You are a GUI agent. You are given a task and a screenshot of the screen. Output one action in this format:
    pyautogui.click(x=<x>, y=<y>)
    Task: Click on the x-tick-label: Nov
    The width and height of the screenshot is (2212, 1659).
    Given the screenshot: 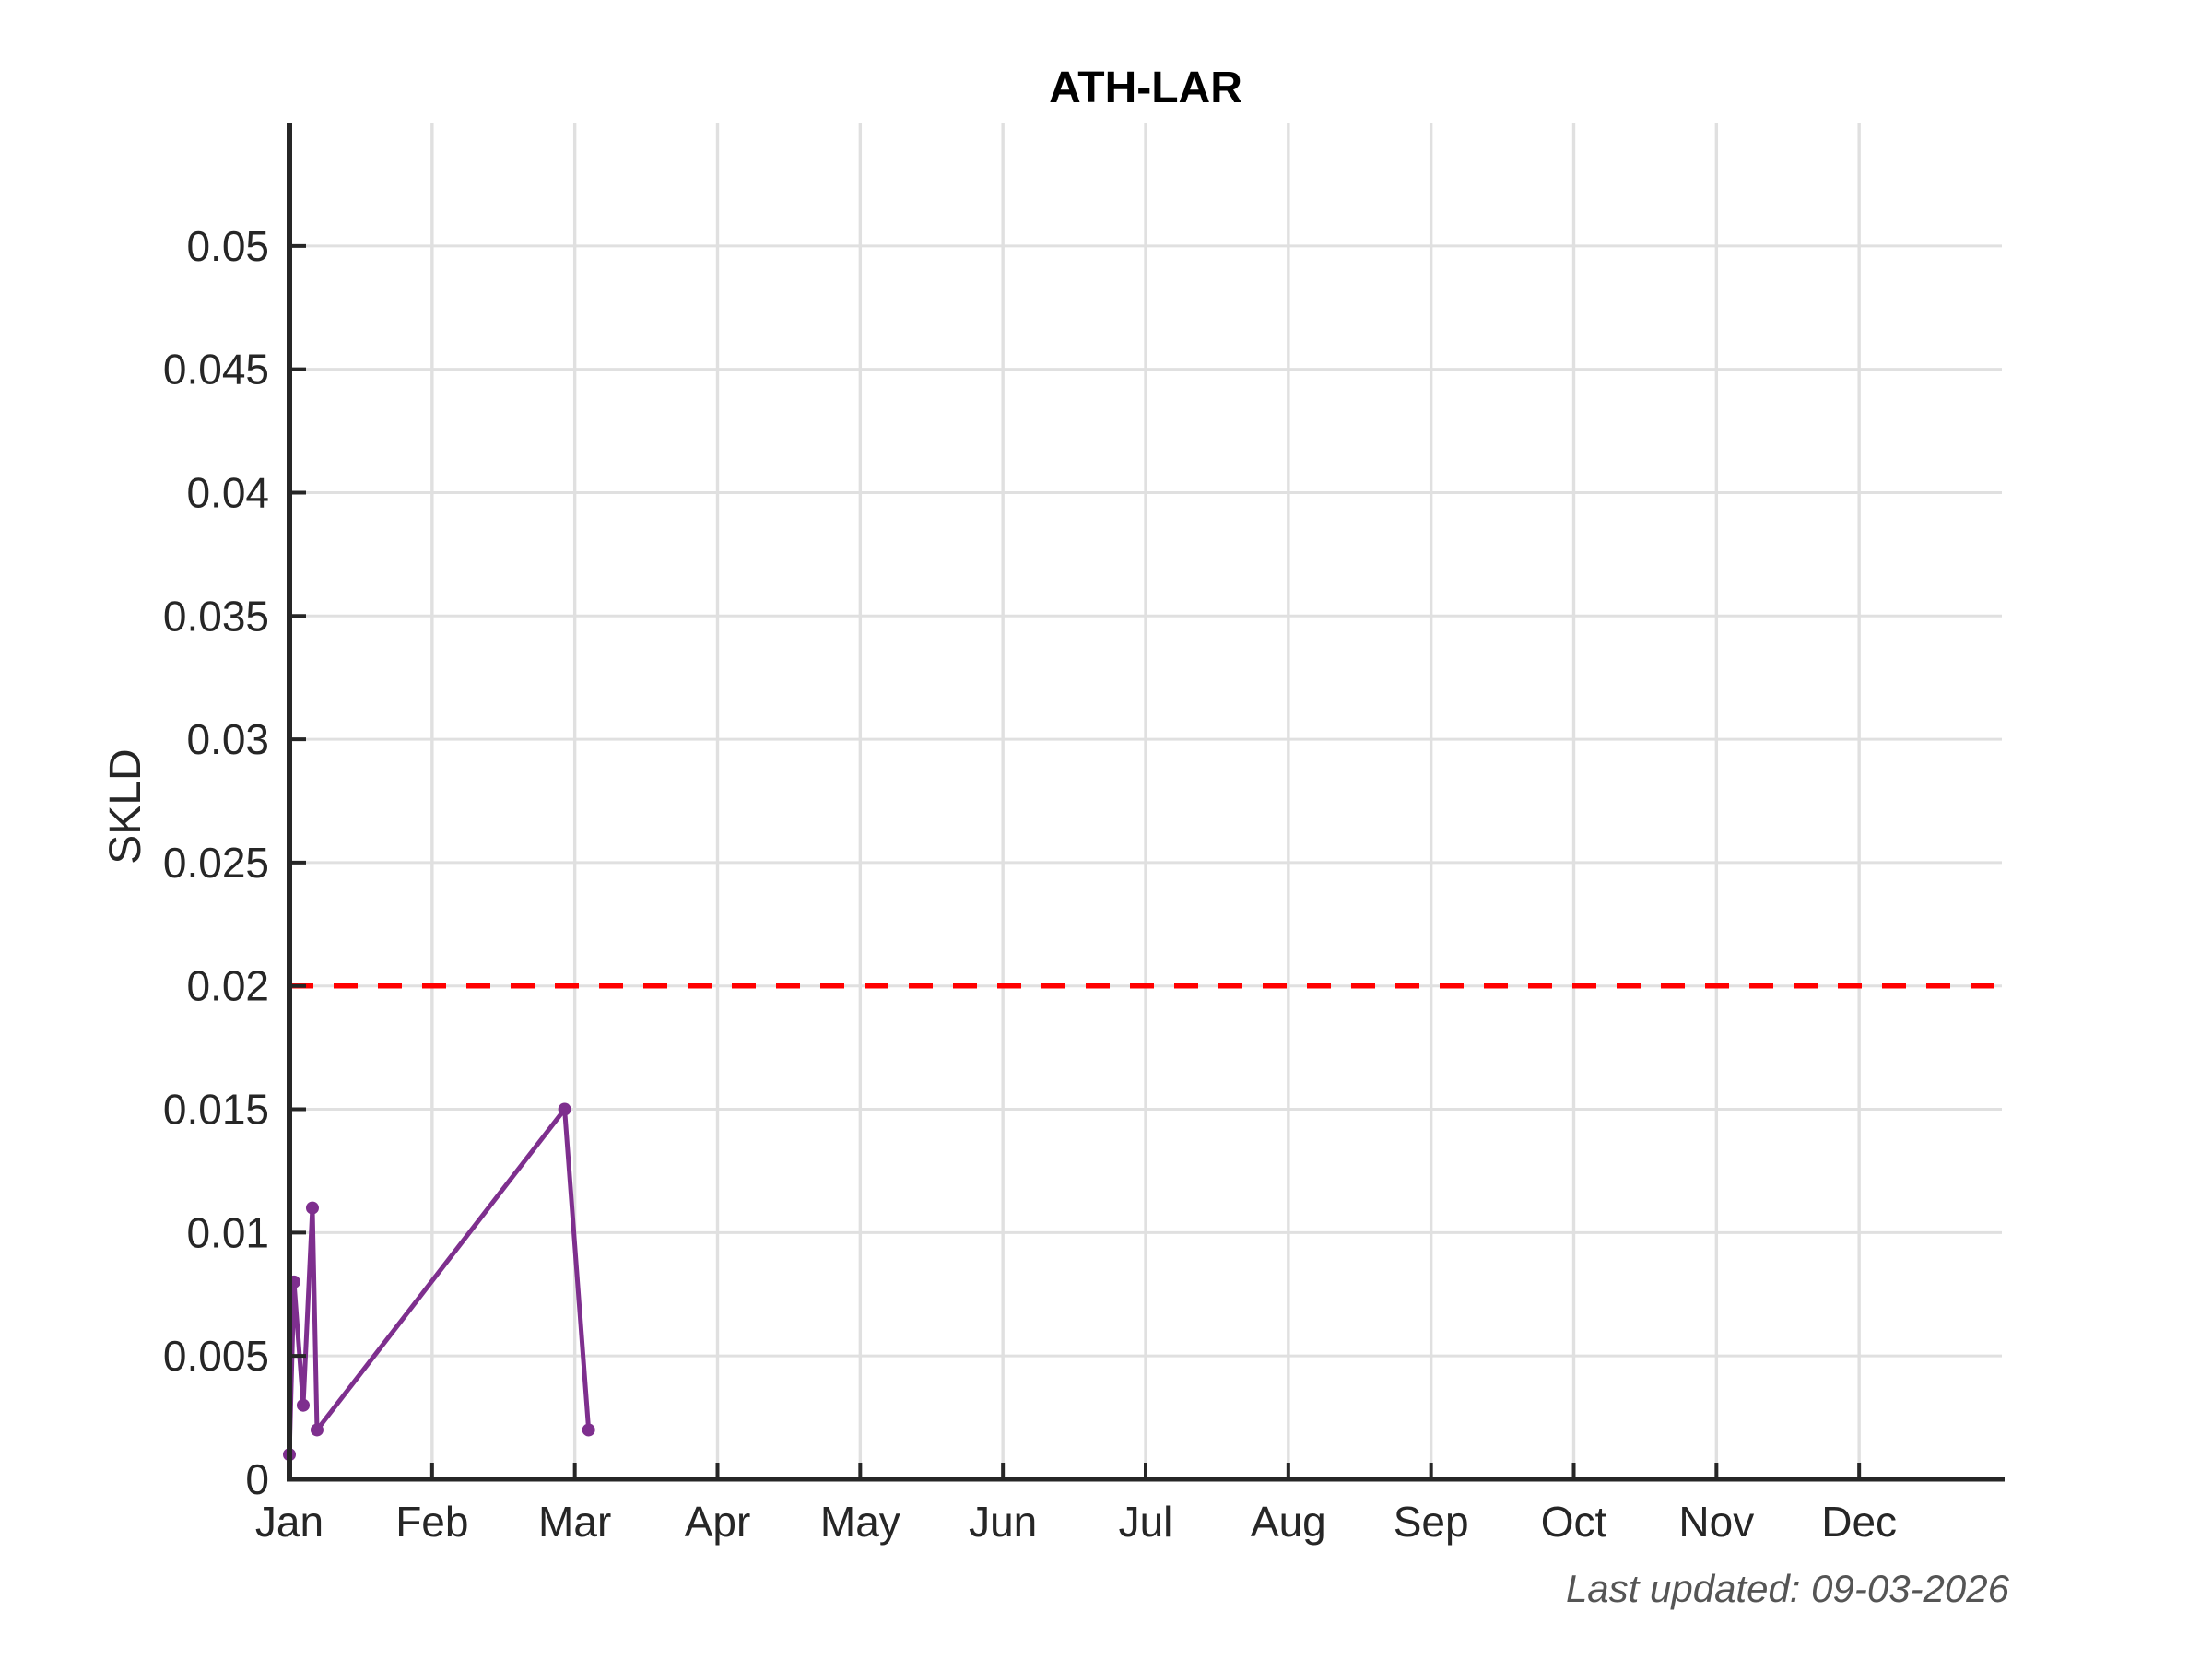 What is the action you would take?
    pyautogui.click(x=1716, y=1522)
    